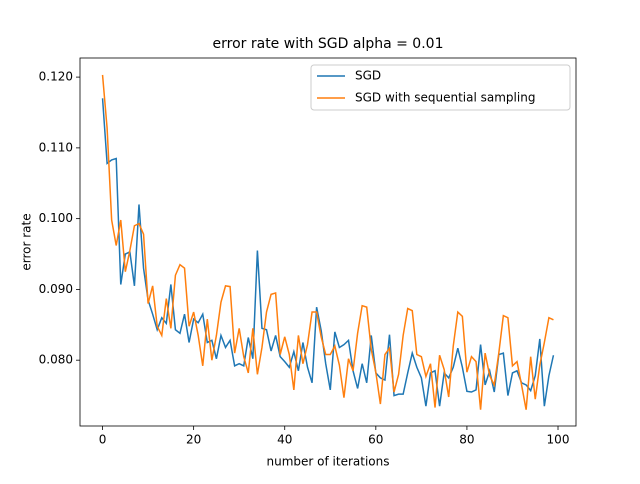 The height and width of the screenshot is (484, 640). Describe the element at coordinates (56, 289) in the screenshot. I see `y-tick-label: 0.090` at that location.